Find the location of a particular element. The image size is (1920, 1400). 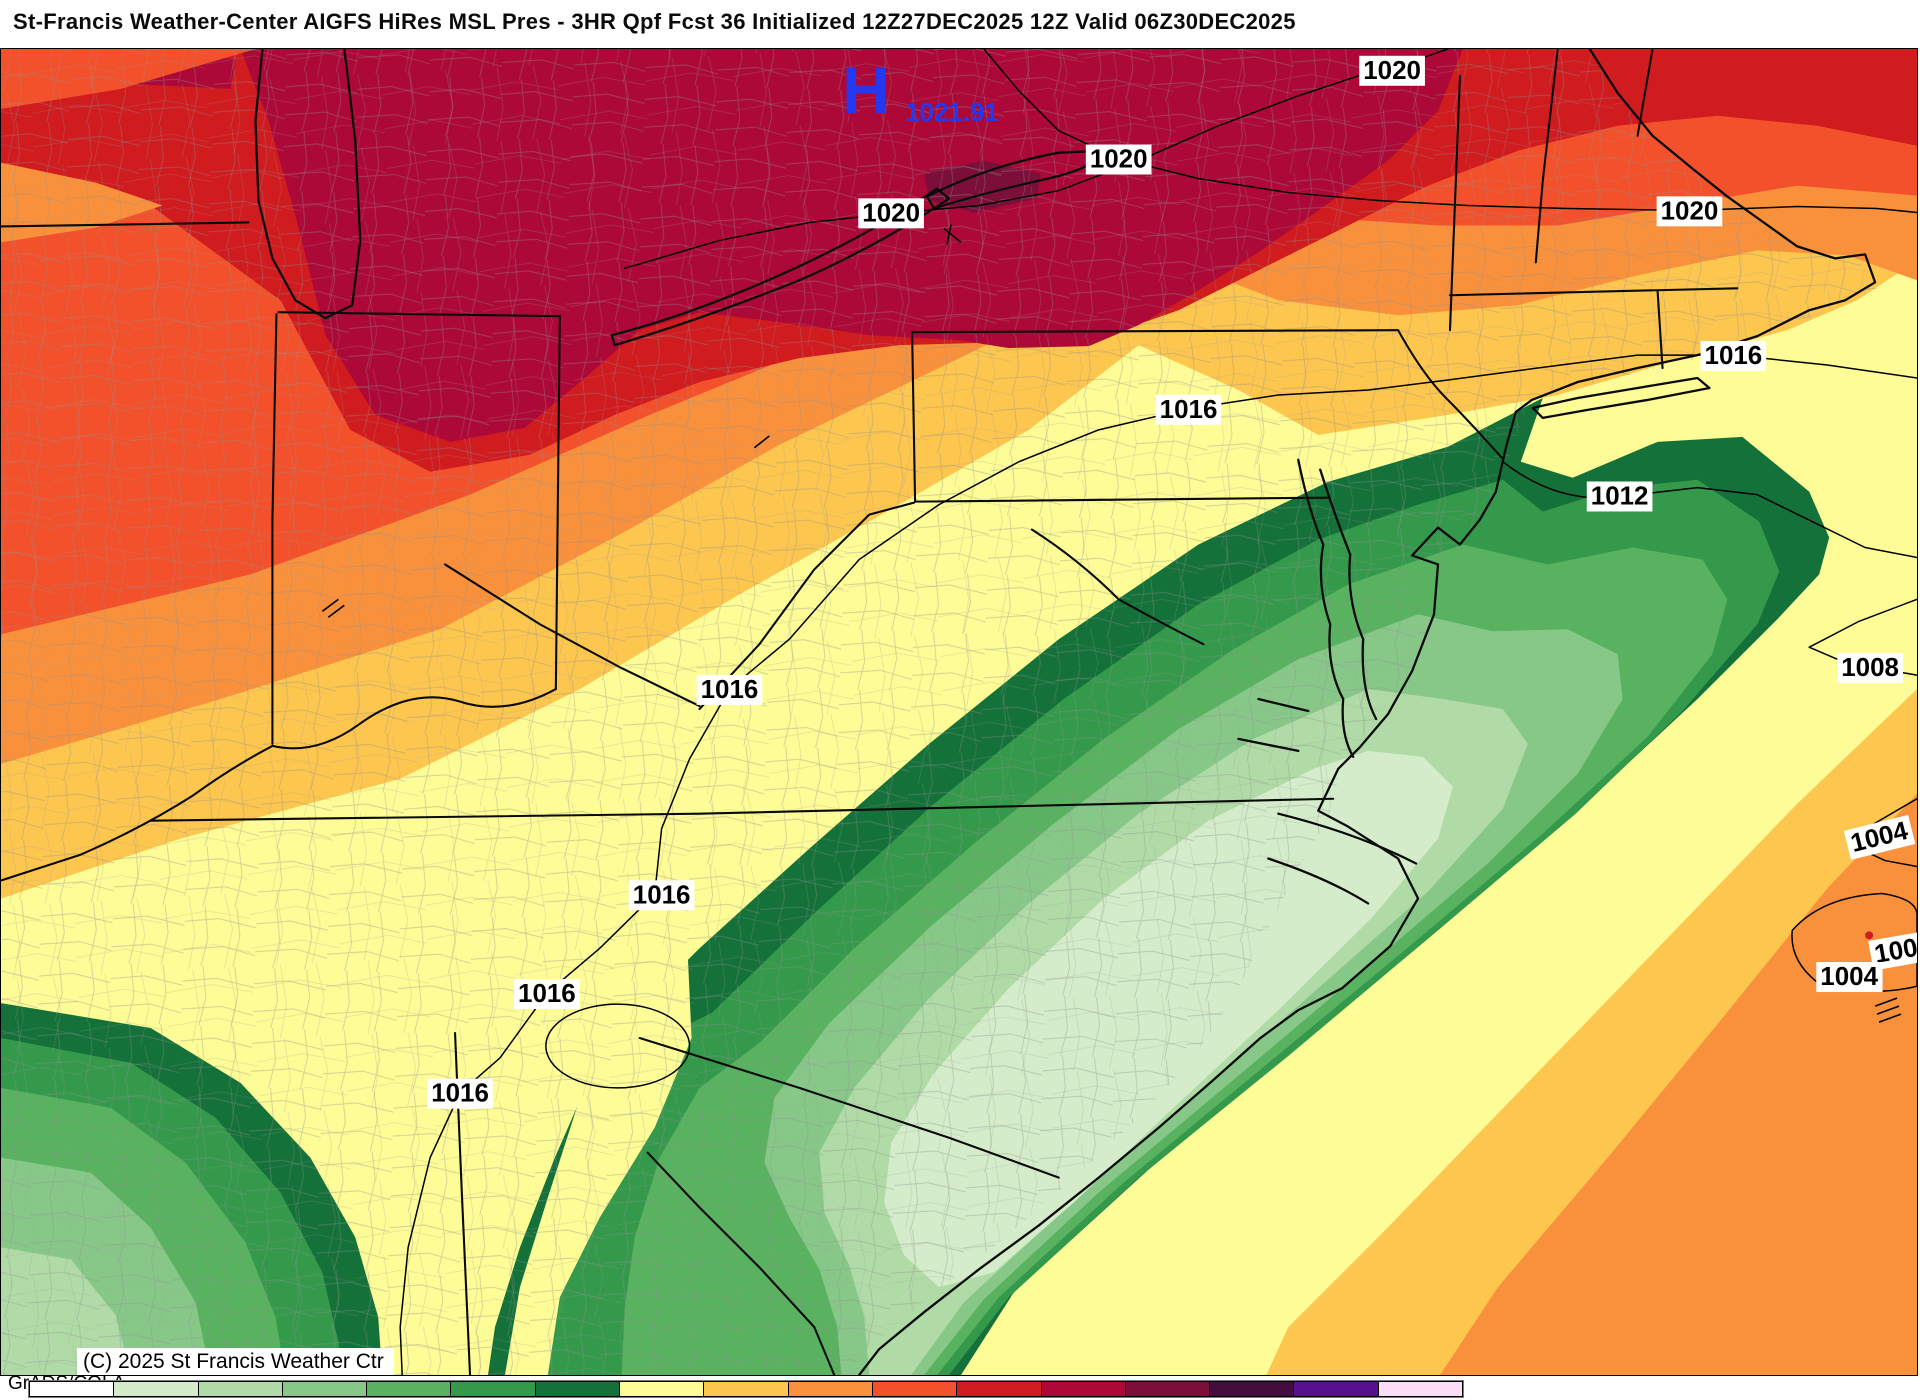

james-river-inlet is located at coordinates (1273, 725).